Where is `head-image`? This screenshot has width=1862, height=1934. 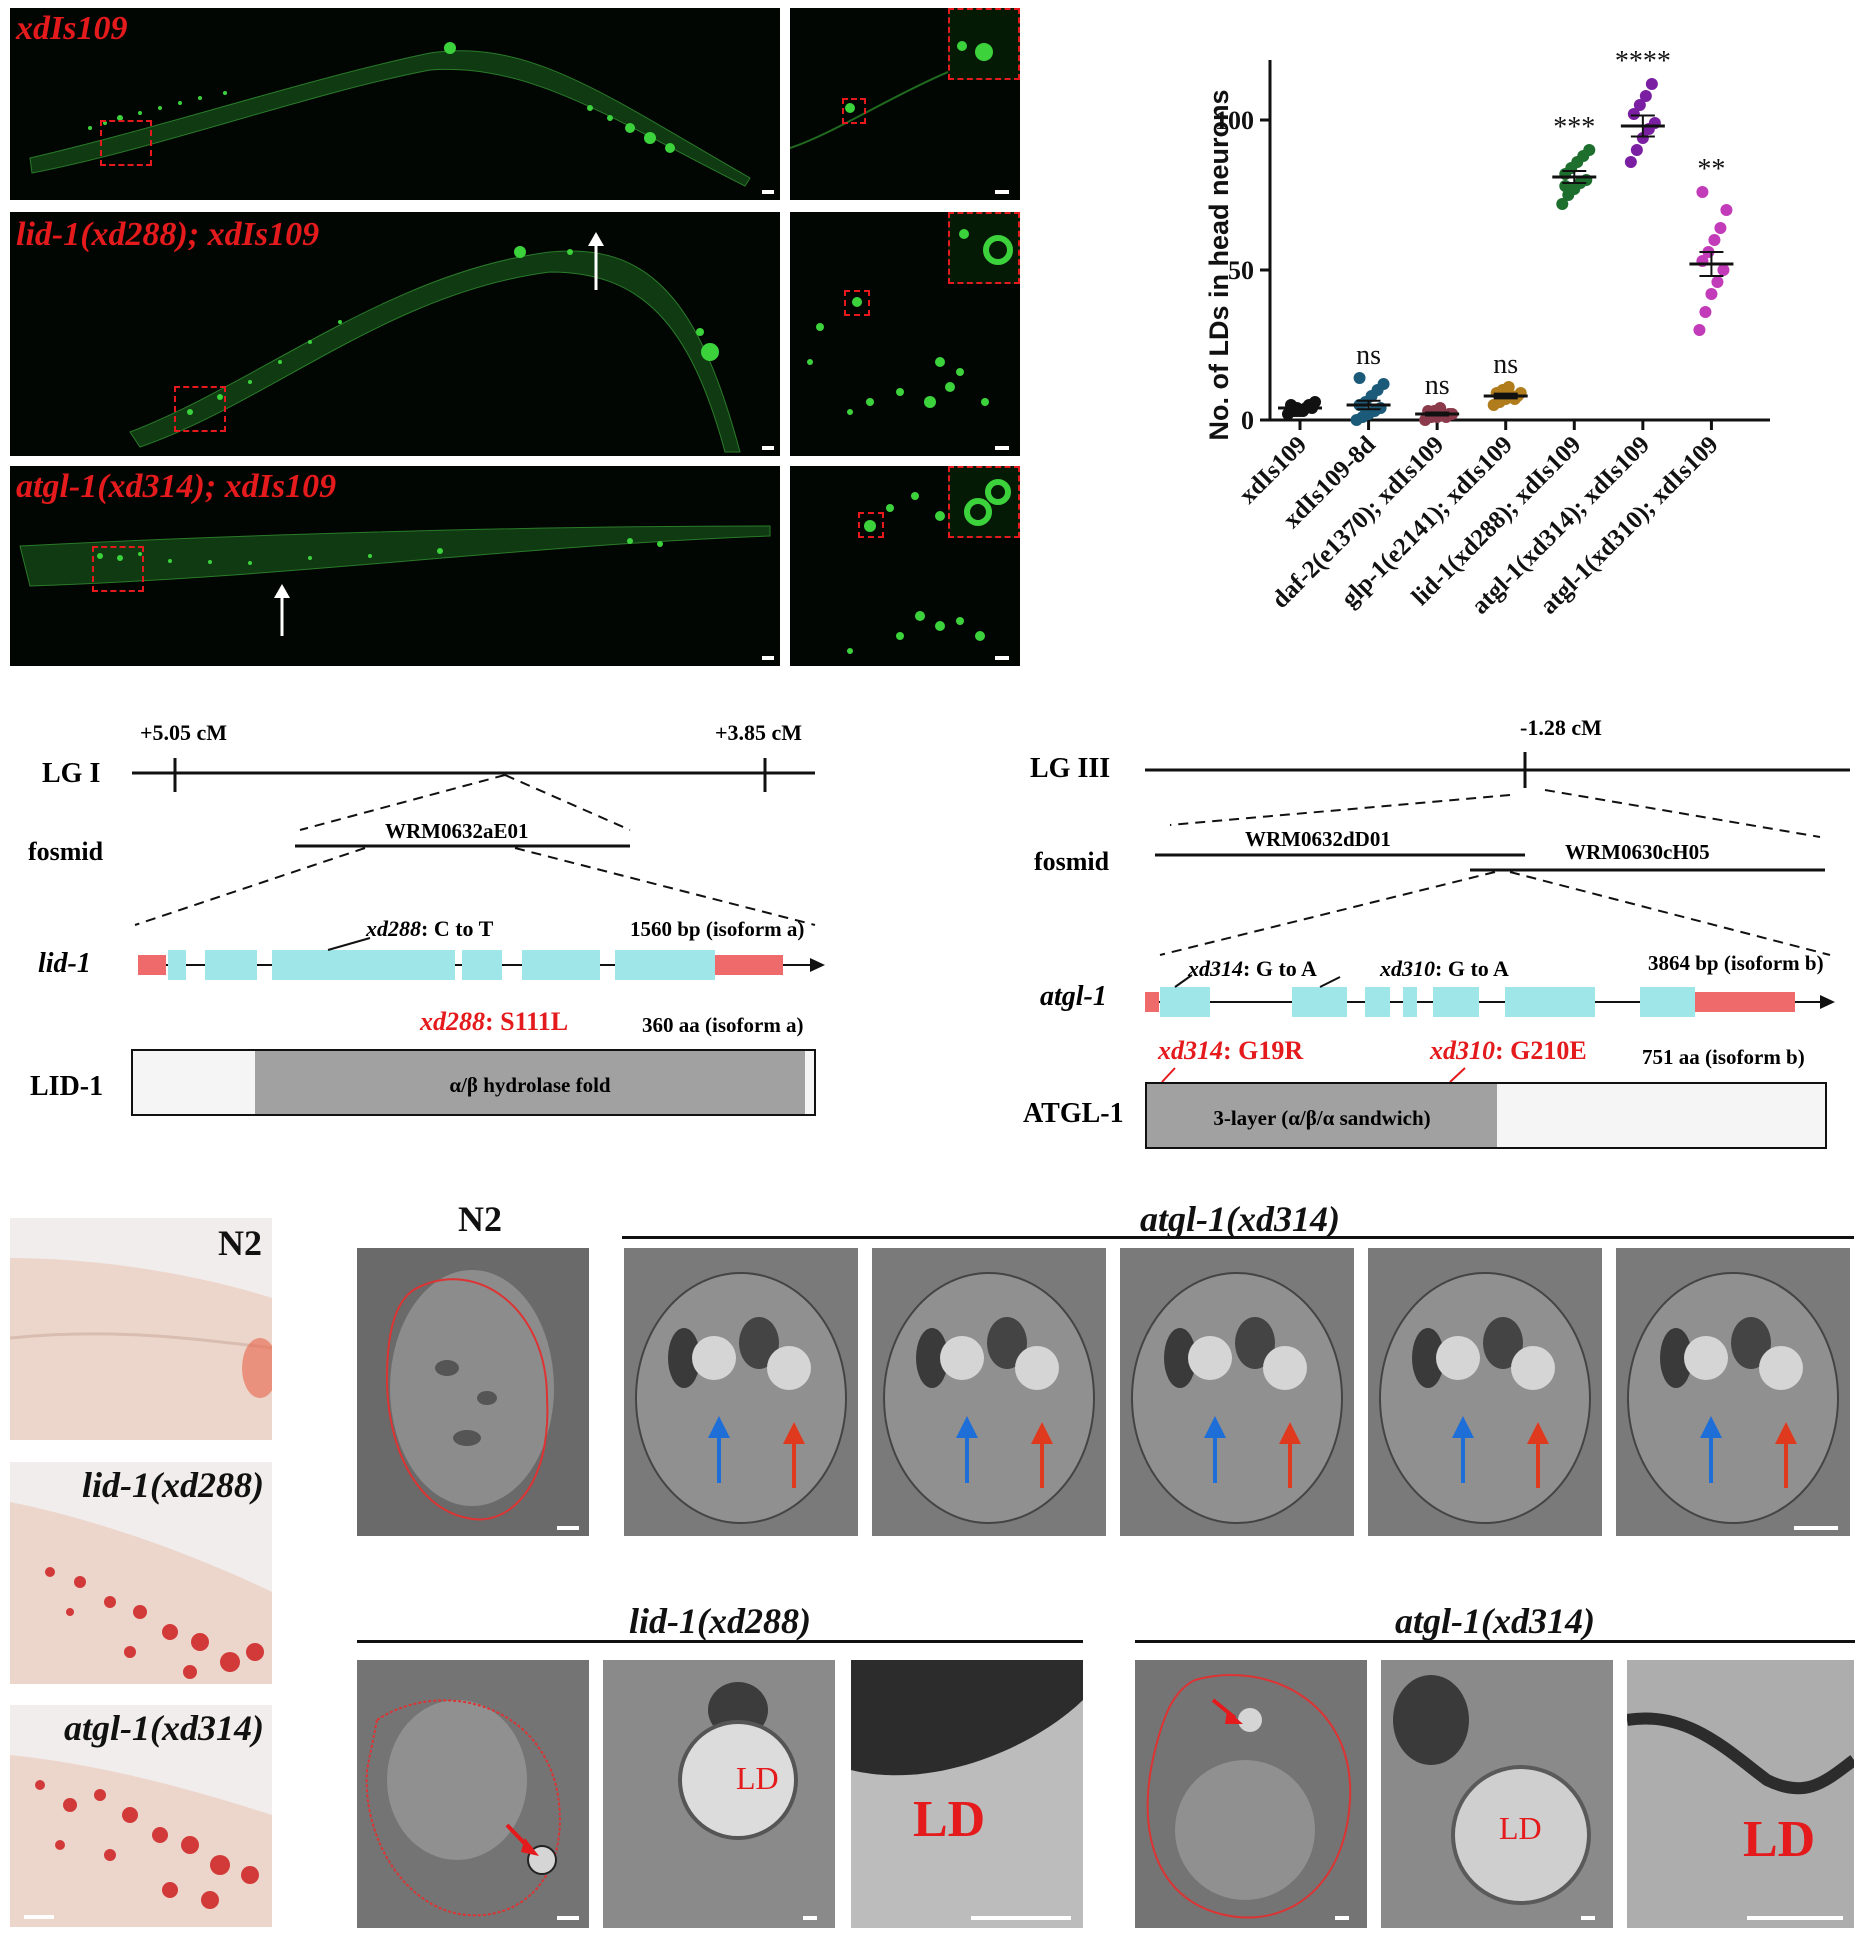 head-image is located at coordinates (916, 573).